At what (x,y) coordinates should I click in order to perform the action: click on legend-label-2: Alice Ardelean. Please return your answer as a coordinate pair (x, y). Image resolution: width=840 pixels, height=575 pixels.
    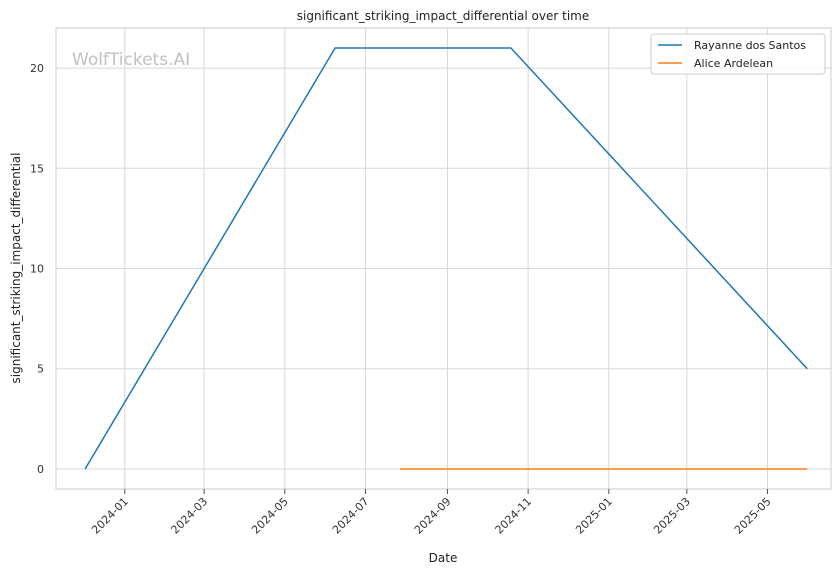
    Looking at the image, I should click on (733, 63).